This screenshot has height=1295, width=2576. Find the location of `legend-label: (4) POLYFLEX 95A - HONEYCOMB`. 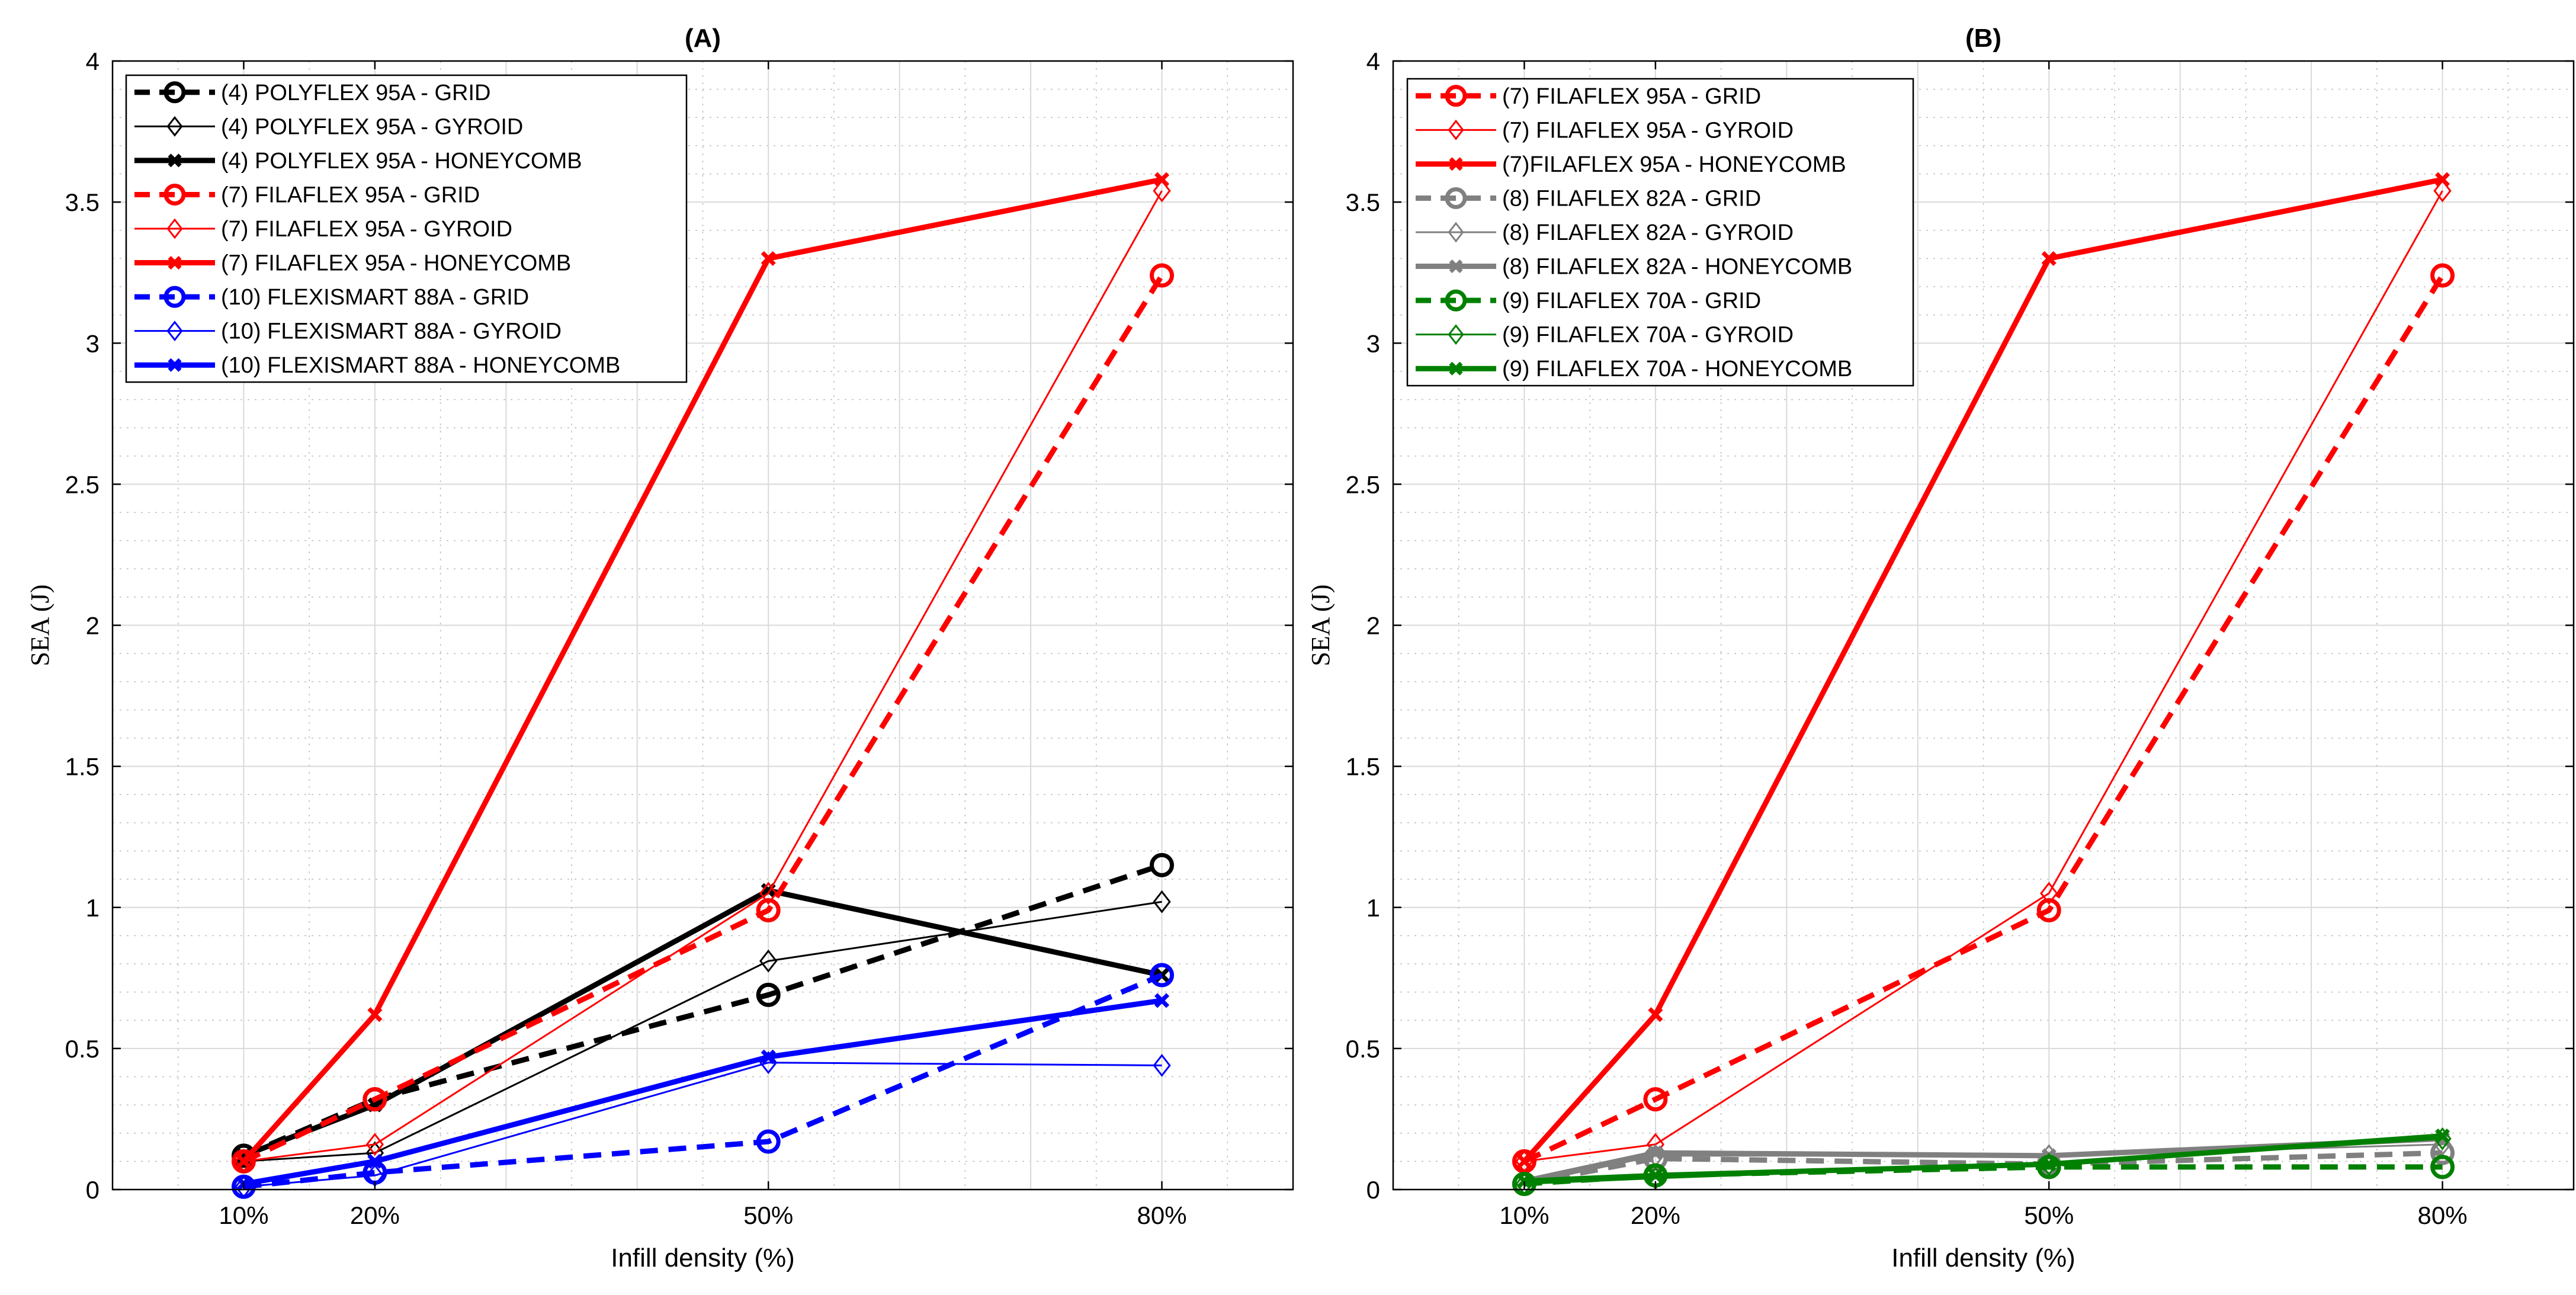

legend-label: (4) POLYFLEX 95A - HONEYCOMB is located at coordinates (401, 161).